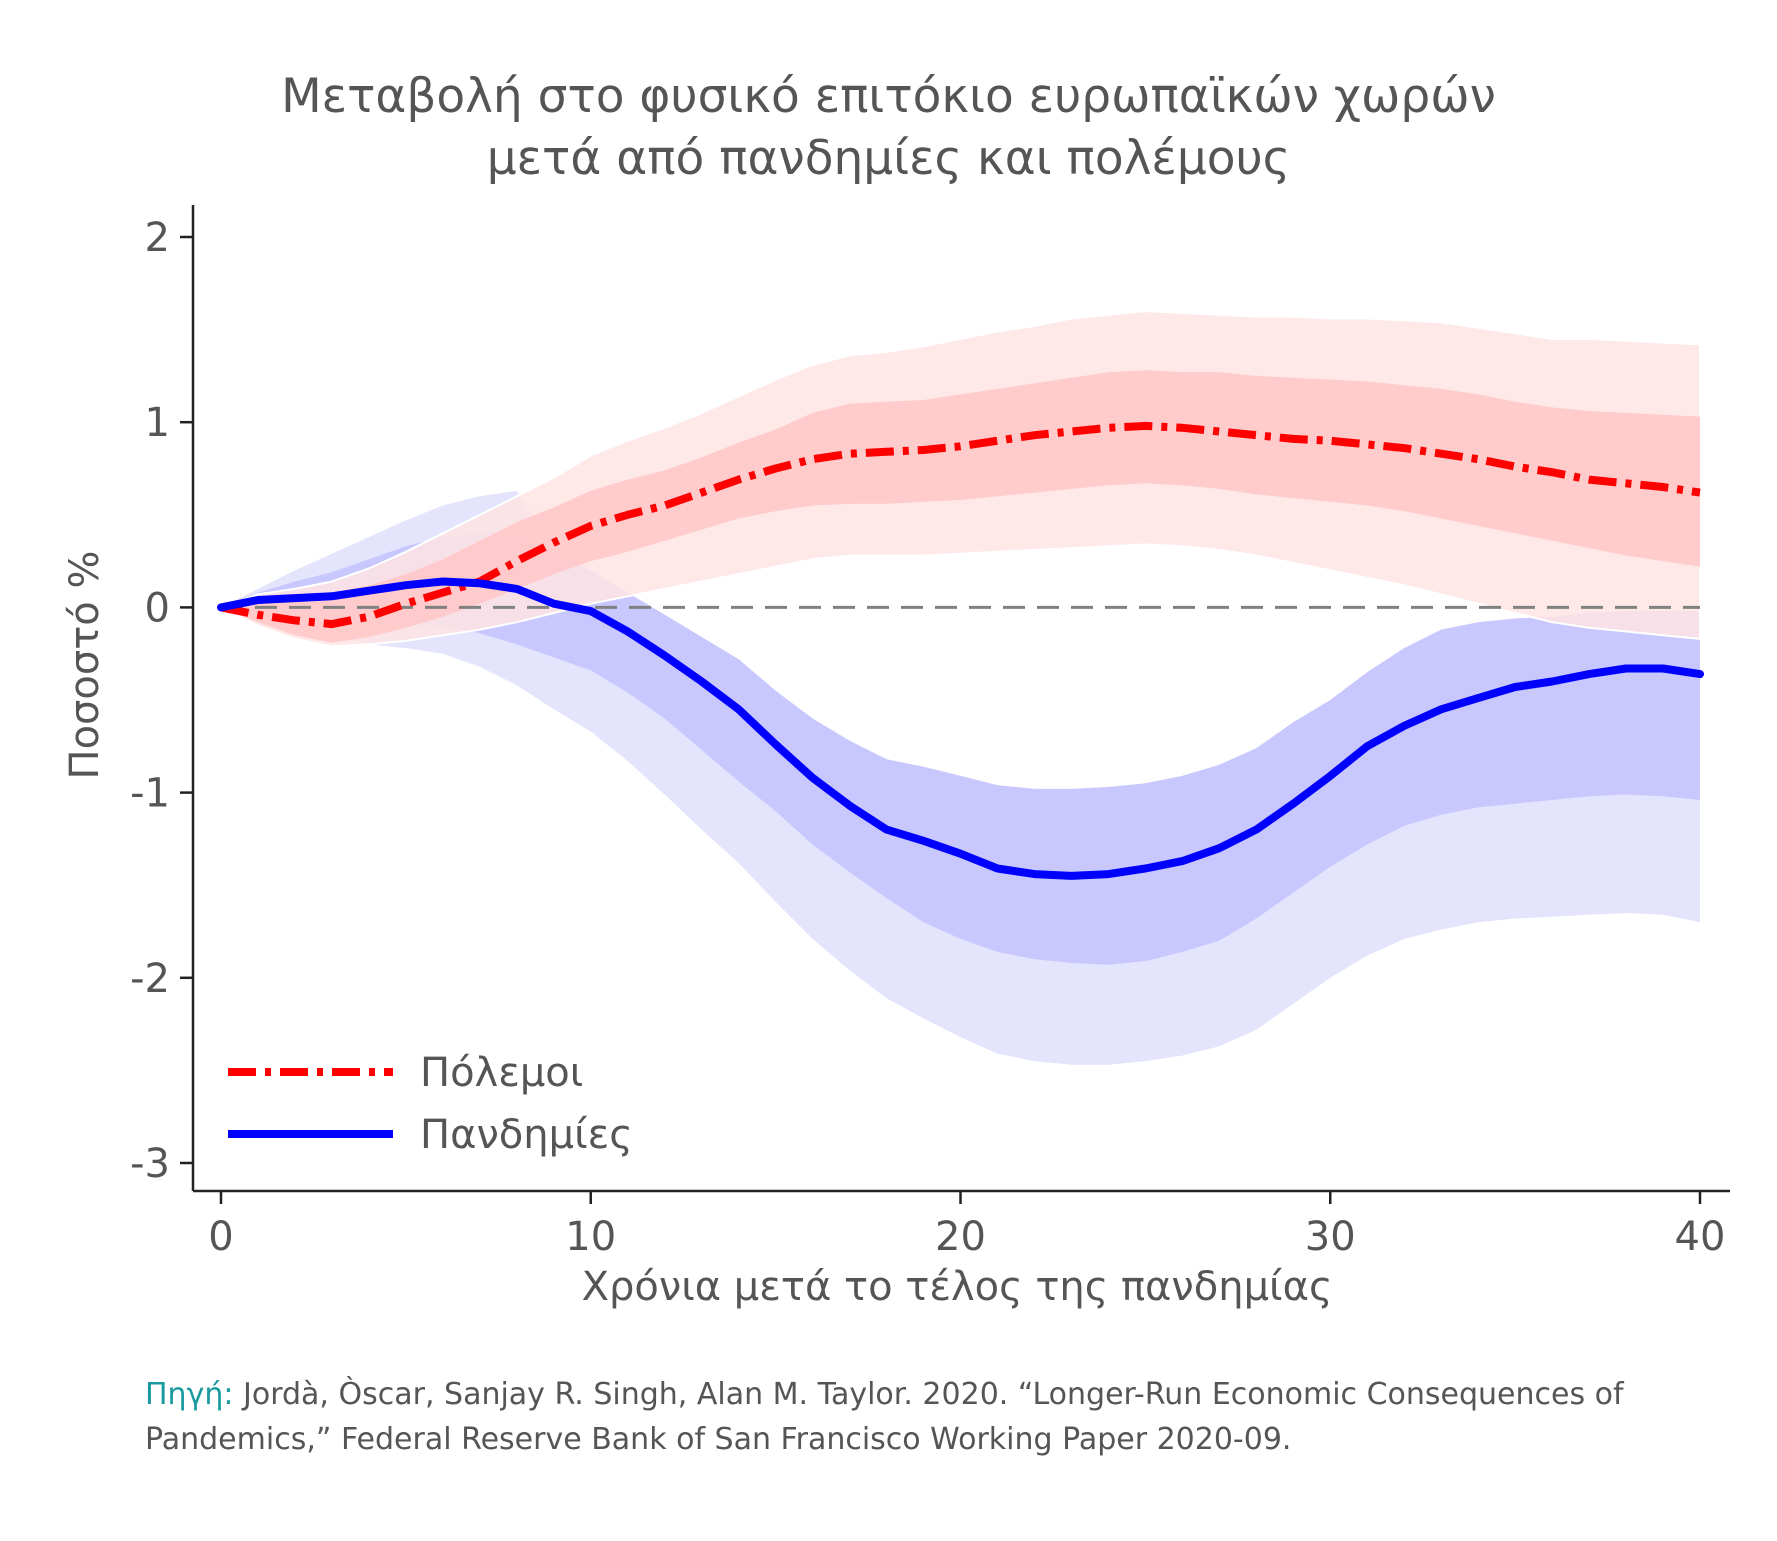  Describe the element at coordinates (960, 525) in the screenshot. I see `series-line-wars` at that location.